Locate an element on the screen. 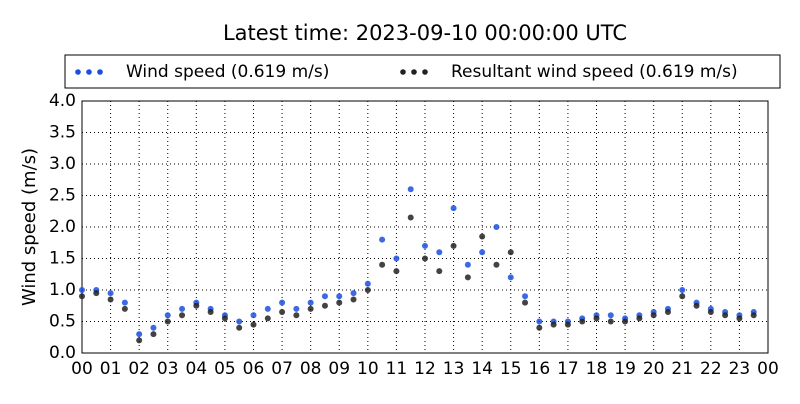 This screenshot has width=800, height=404. x-tick-label: 05 is located at coordinates (225, 369).